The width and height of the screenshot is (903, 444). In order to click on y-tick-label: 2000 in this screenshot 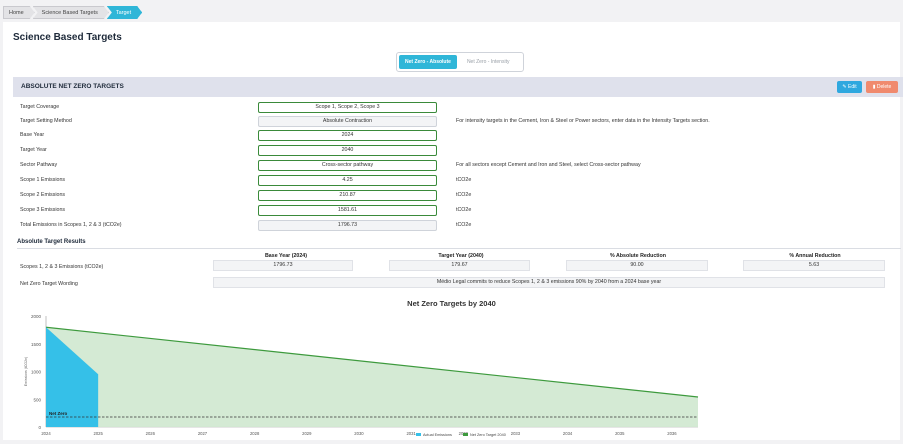, I will do `click(36, 316)`.